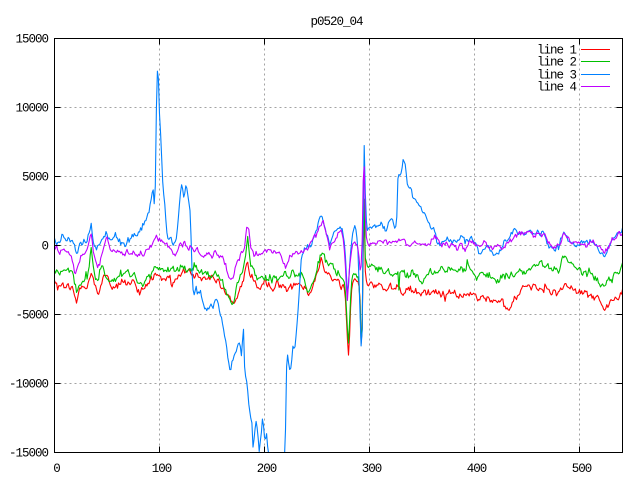 The image size is (640, 480). What do you see at coordinates (477, 469) in the screenshot?
I see `svg-text: 400` at bounding box center [477, 469].